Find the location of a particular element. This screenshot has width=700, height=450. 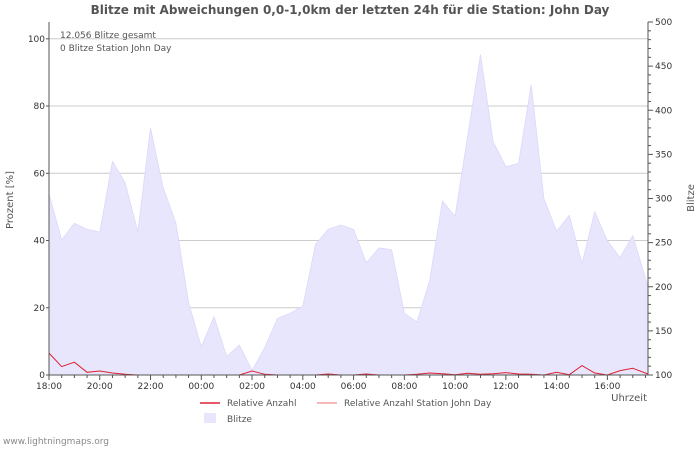

x-tick-label: 00:00 is located at coordinates (201, 387).